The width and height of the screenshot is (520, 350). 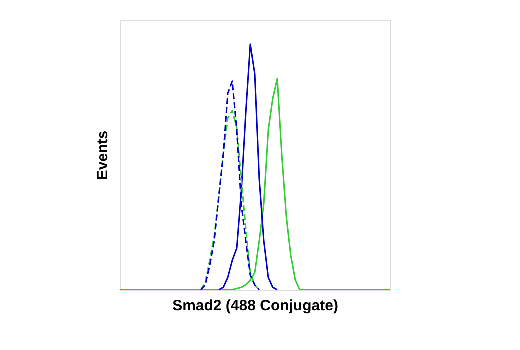 I want to click on y-axis-title: Events, so click(x=103, y=155).